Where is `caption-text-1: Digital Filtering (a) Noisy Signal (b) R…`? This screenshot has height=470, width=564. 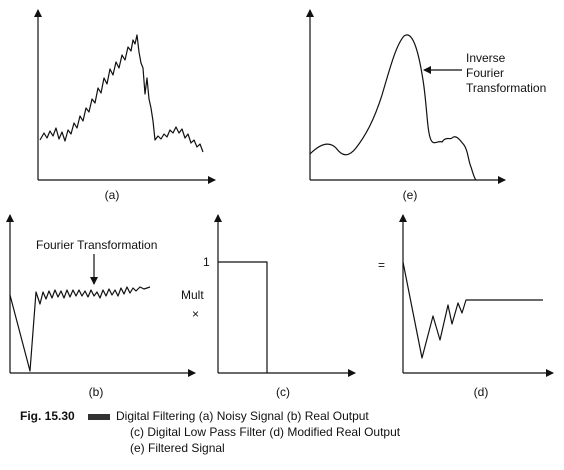
caption-text-1: Digital Filtering (a) Noisy Signal (b) R… is located at coordinates (242, 416).